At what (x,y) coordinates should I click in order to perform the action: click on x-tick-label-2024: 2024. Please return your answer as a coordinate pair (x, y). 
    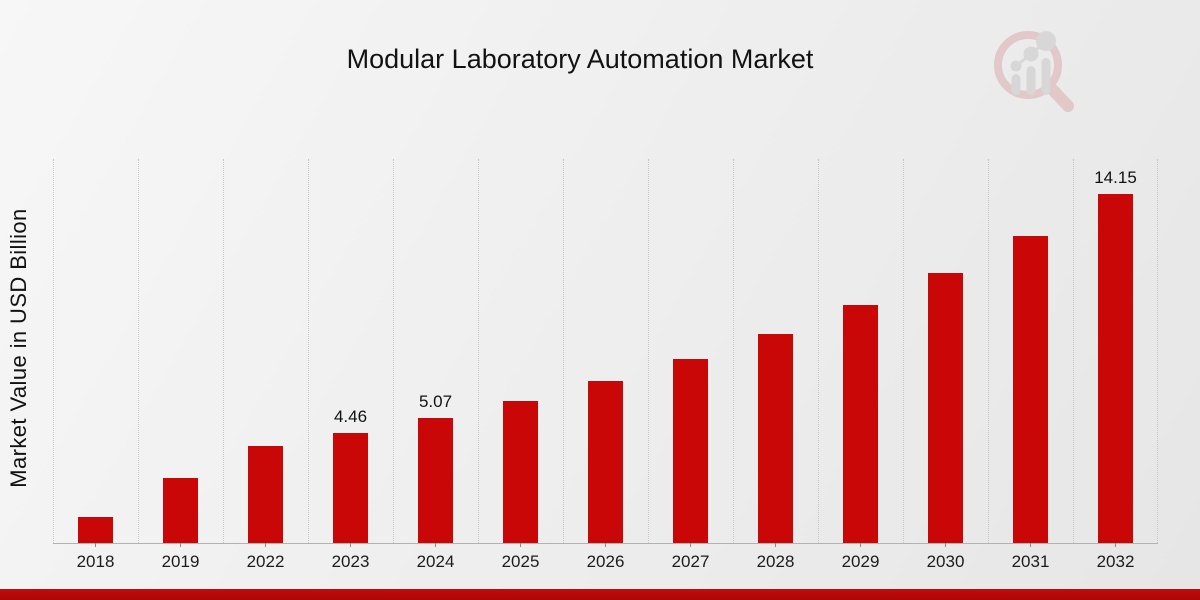
    Looking at the image, I should click on (435, 561).